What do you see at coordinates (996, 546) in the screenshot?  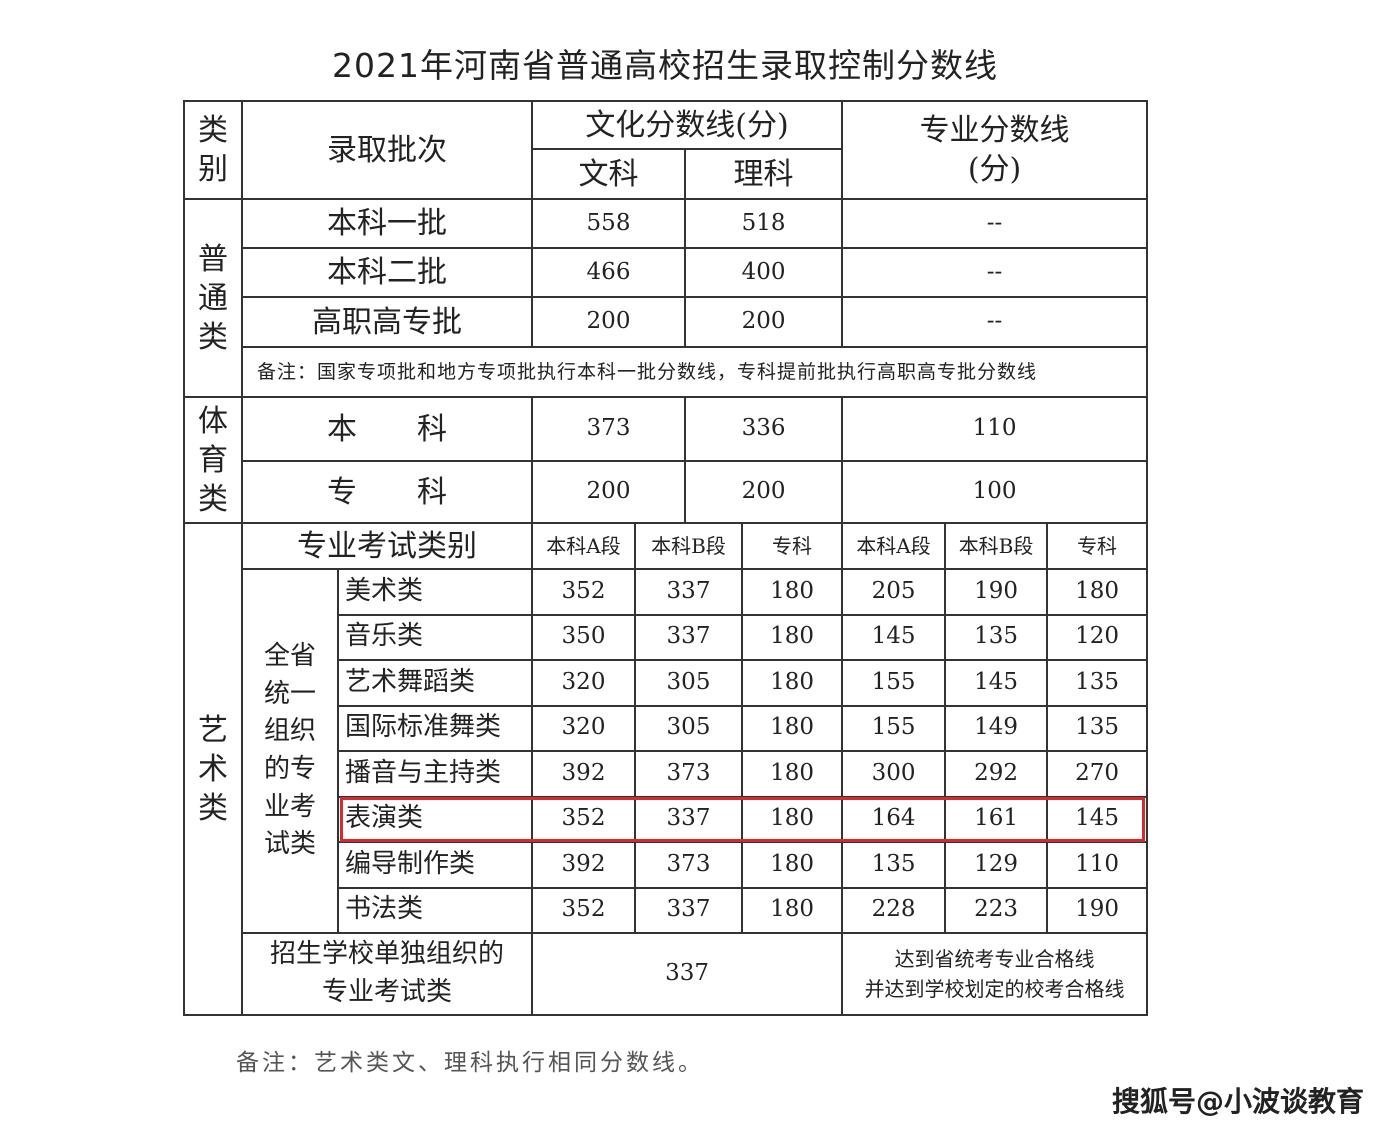 I see `art-header-m2: 本科B段` at bounding box center [996, 546].